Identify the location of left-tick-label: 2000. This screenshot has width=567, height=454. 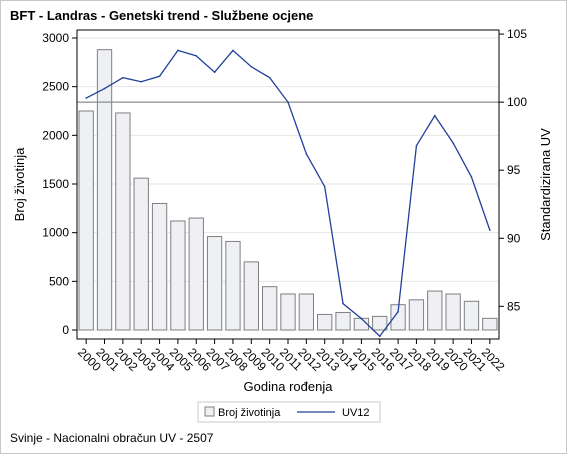
(55, 135).